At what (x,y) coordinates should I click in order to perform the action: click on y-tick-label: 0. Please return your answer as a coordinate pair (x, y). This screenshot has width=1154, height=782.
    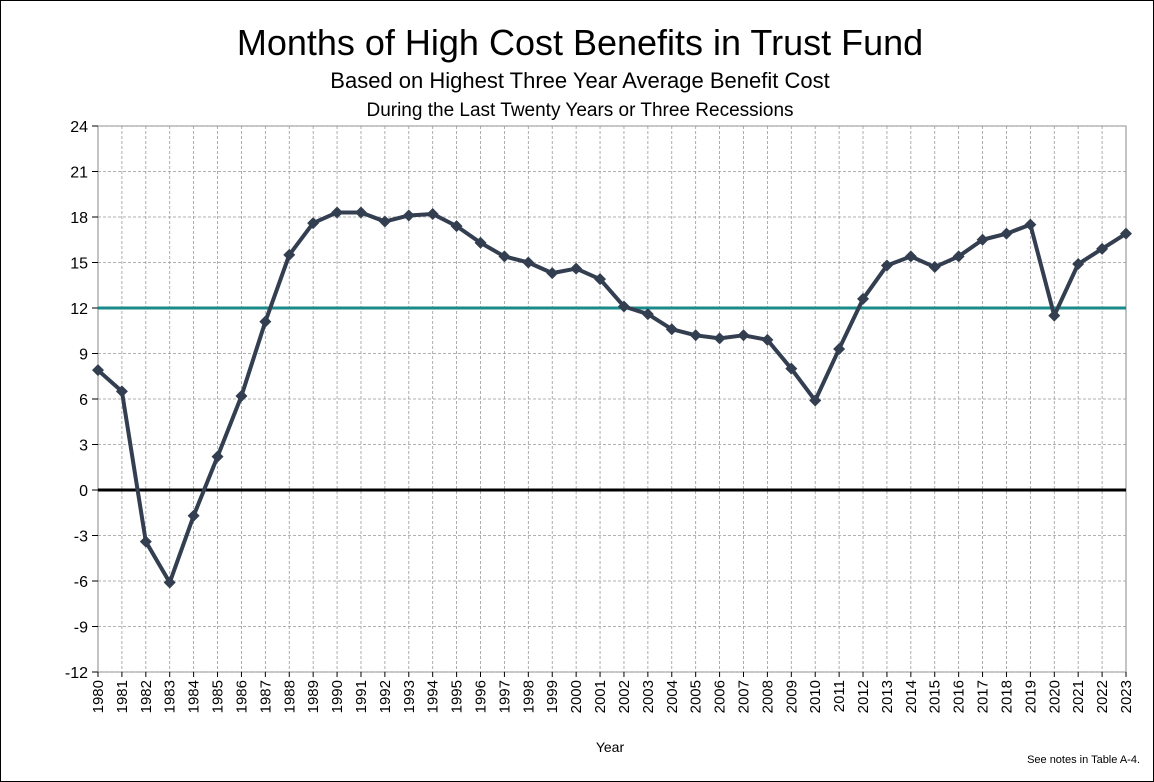
    Looking at the image, I should click on (83, 491).